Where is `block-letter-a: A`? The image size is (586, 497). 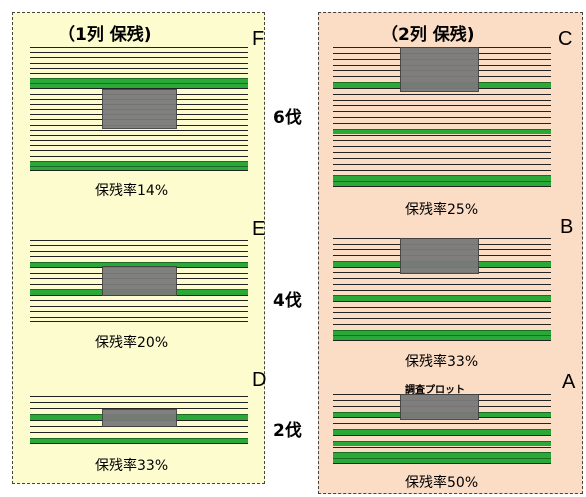
block-letter-a: A is located at coordinates (569, 382).